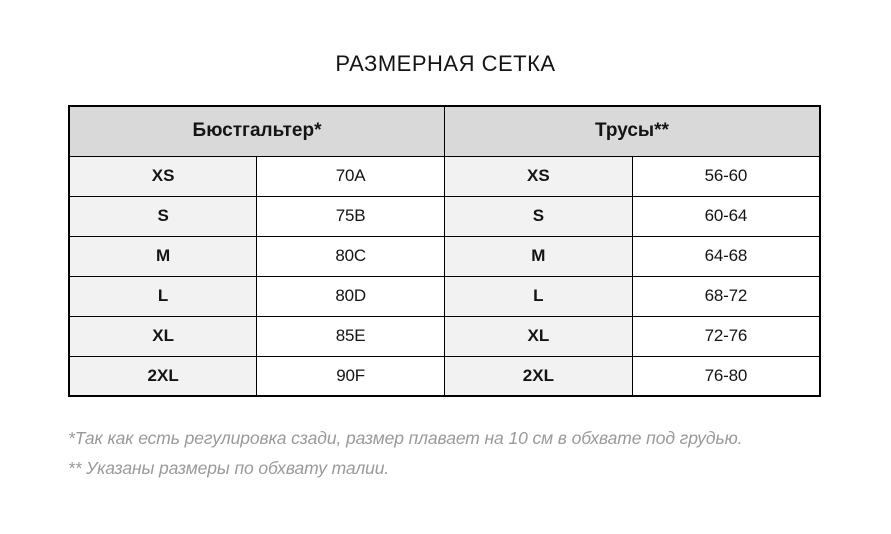 Image resolution: width=891 pixels, height=534 pixels. What do you see at coordinates (726, 376) in the screenshot?
I see `panties-value-cell: 76-80` at bounding box center [726, 376].